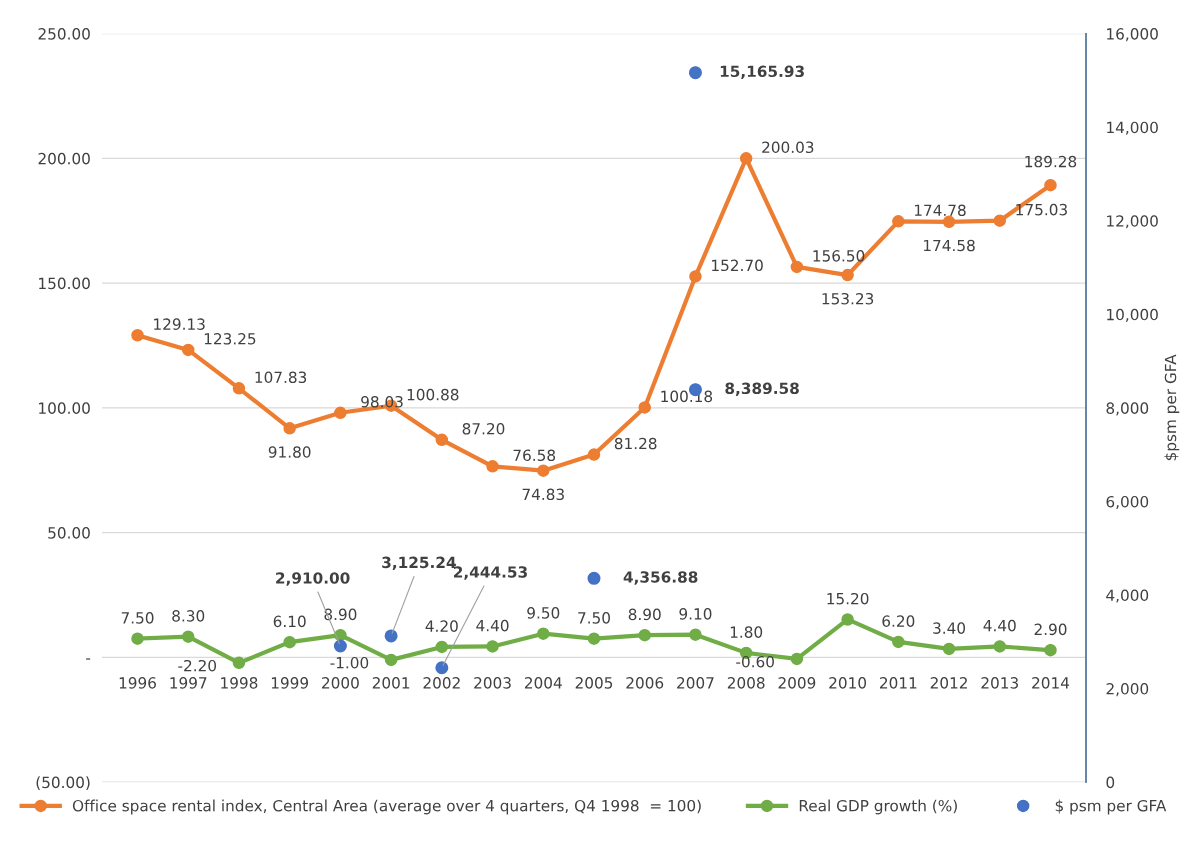 Image resolution: width=1200 pixels, height=841 pixels. I want to click on y2-axis-title: $psm per GFA, so click(1172, 407).